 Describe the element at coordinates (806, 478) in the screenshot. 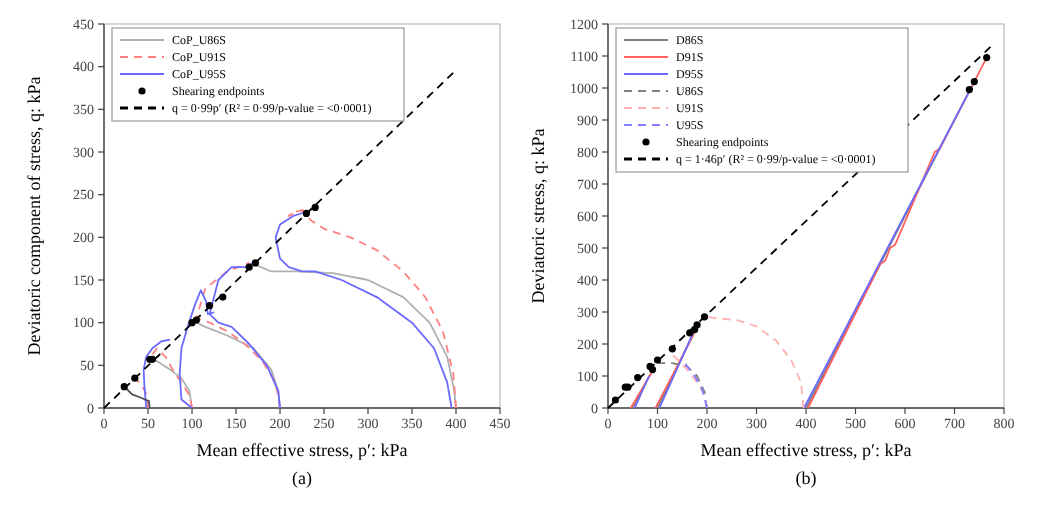

I see `text: (b)` at that location.